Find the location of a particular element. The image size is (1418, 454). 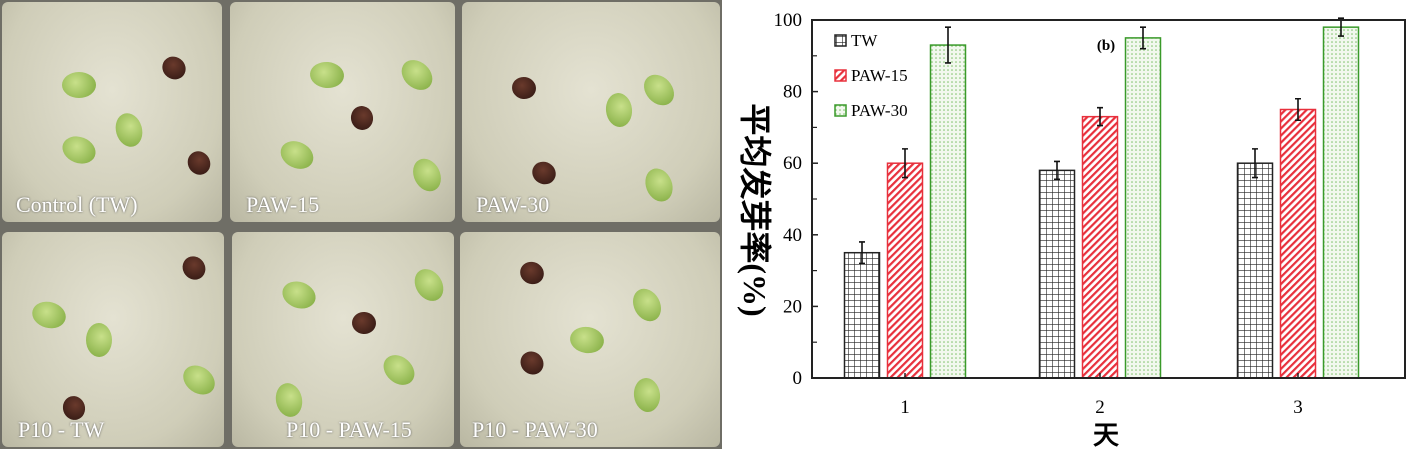

photo-panel-p10-tw: P10 - TW is located at coordinates (113, 339).